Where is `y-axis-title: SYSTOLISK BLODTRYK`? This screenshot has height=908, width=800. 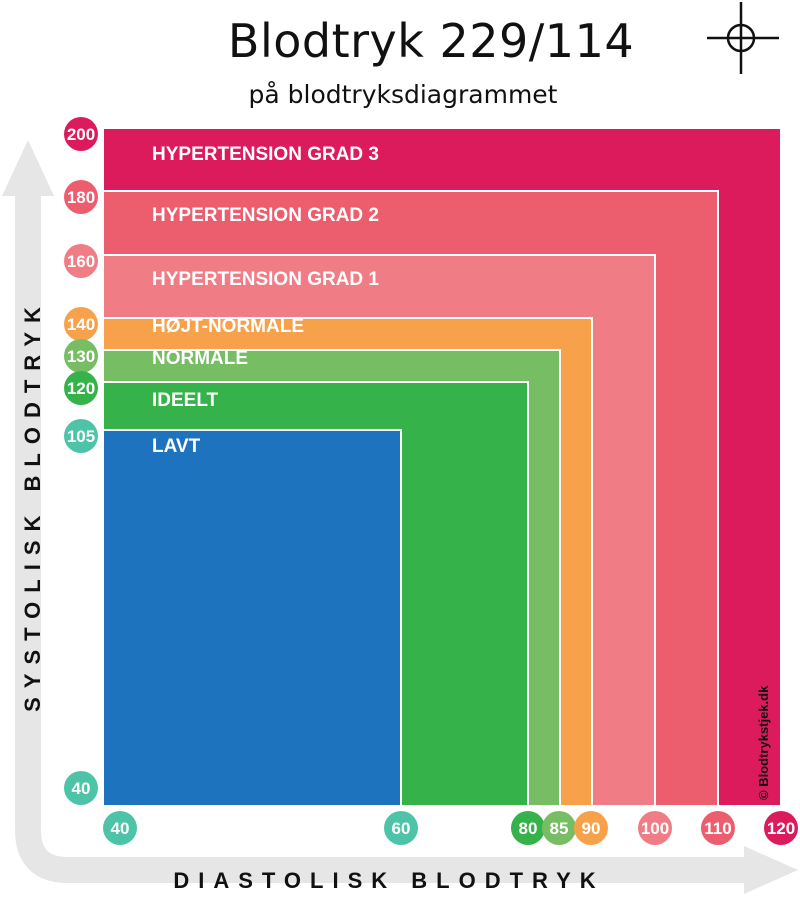
y-axis-title: SYSTOLISK BLODTRYK is located at coordinates (32, 505).